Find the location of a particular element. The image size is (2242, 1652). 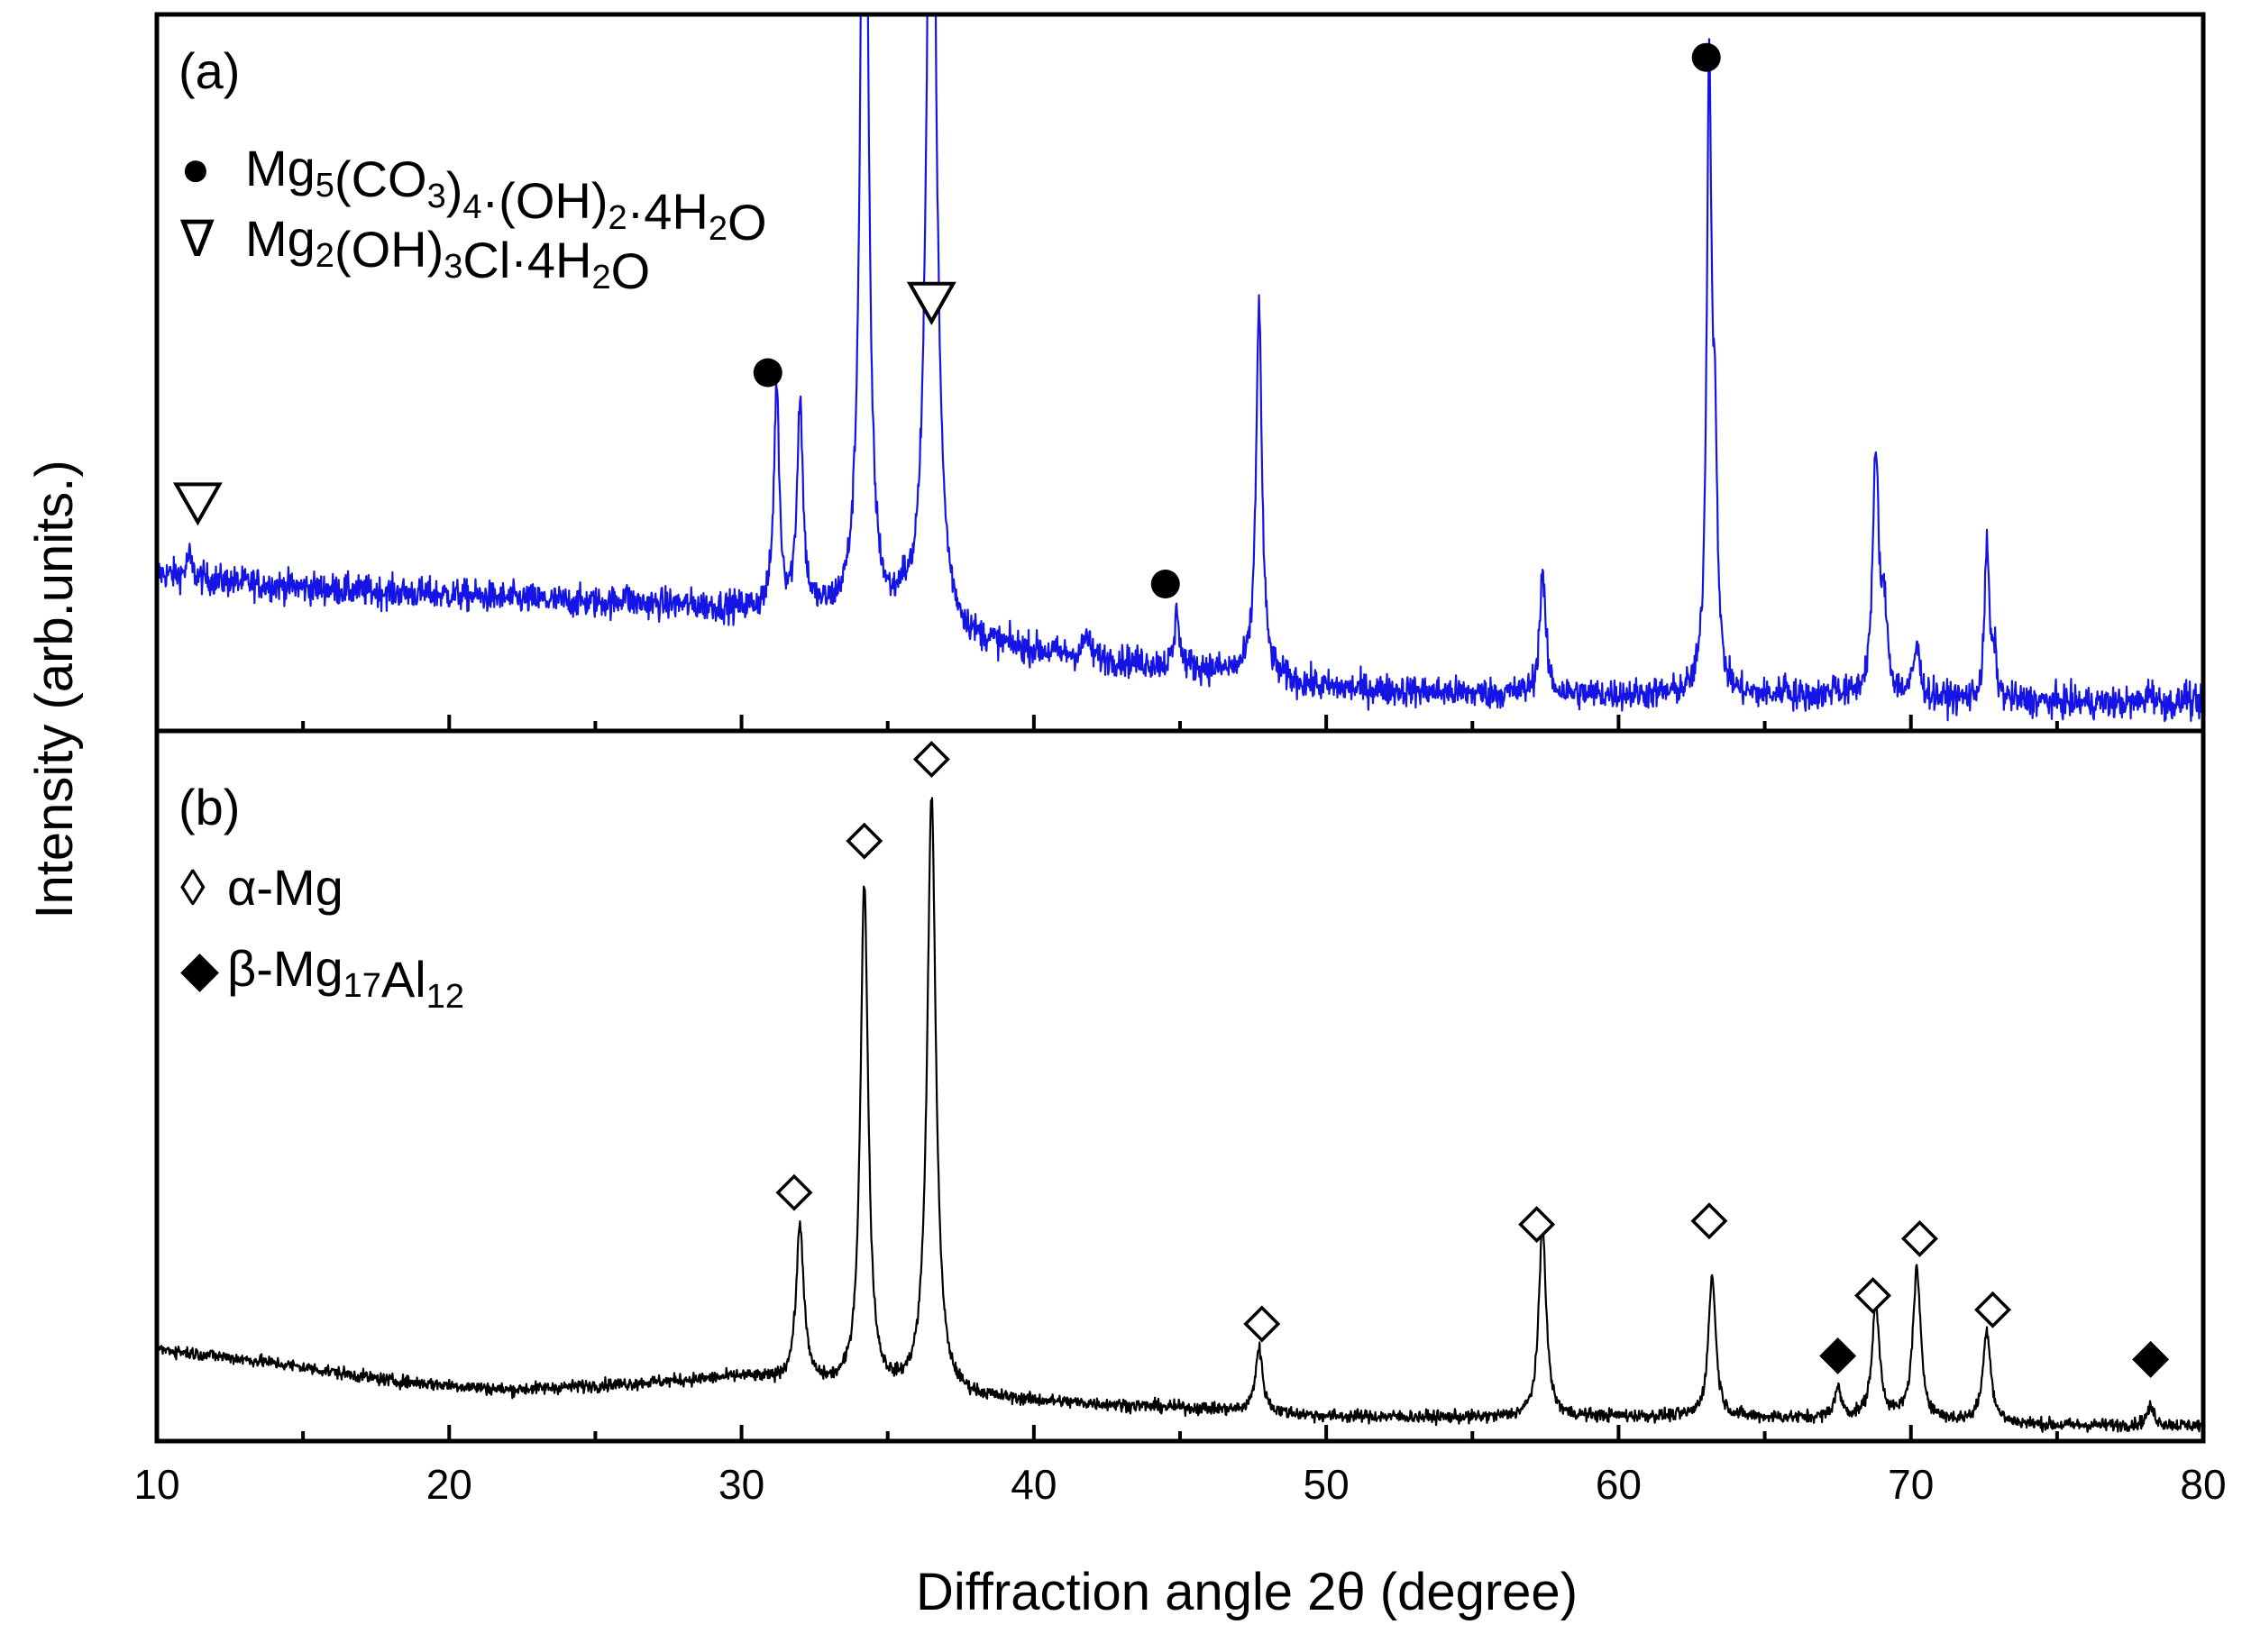

legend-text-b-1: β-Mg17Al12 is located at coordinates (345, 978).